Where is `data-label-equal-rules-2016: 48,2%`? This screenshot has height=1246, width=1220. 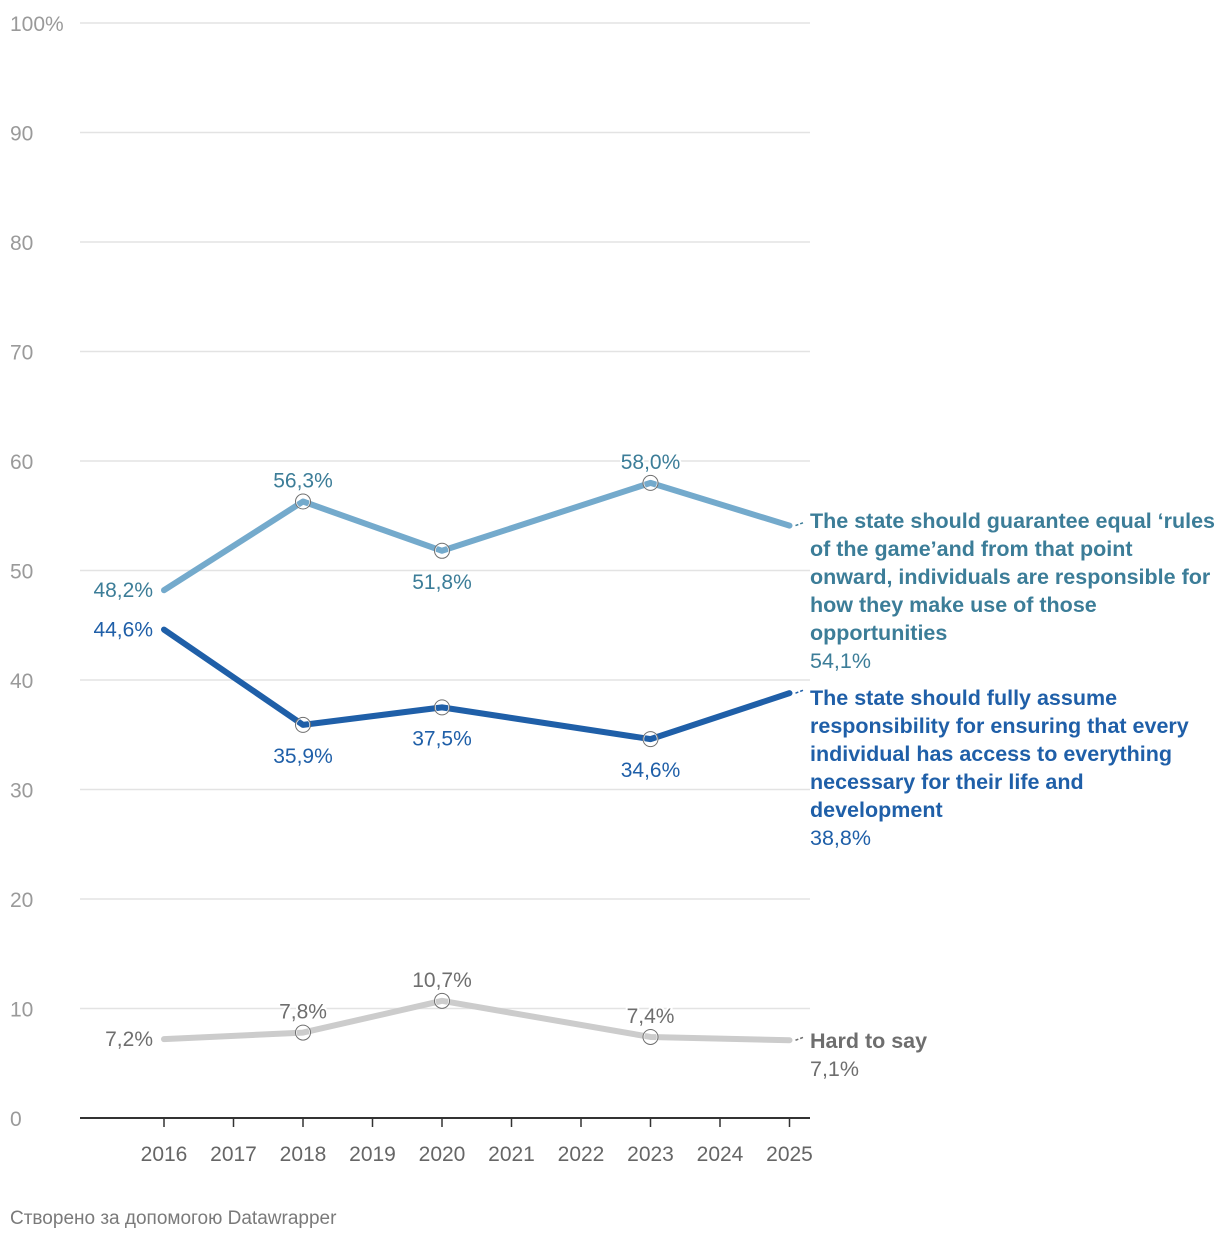
data-label-equal-rules-2016: 48,2% is located at coordinates (123, 590).